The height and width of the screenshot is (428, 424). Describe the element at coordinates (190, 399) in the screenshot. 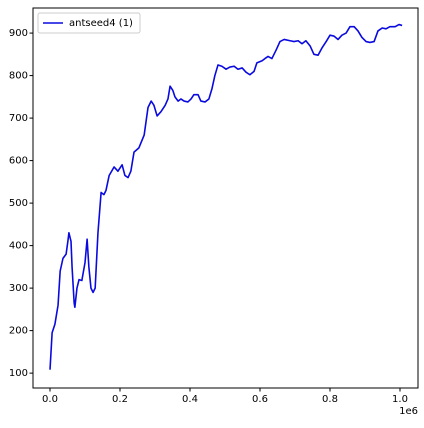

I see `x-tick-label: 0.4` at that location.